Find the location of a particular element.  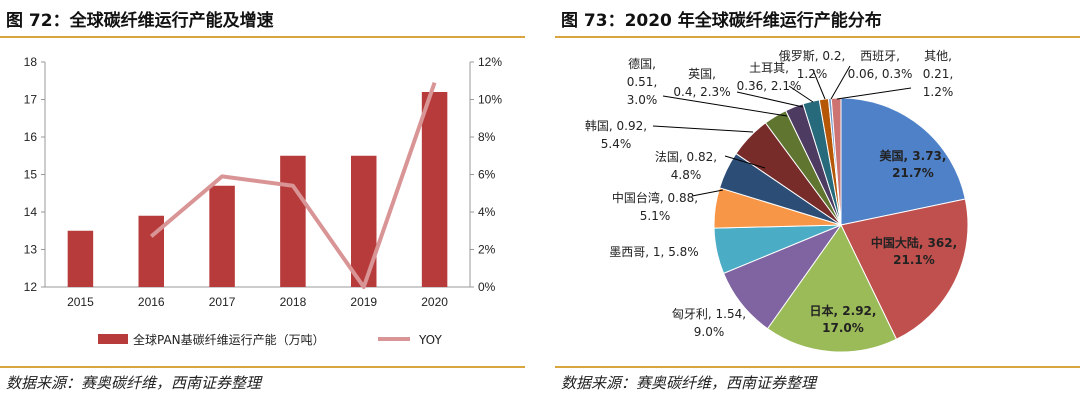

y2-tick-label: 10% is located at coordinates (490, 100).